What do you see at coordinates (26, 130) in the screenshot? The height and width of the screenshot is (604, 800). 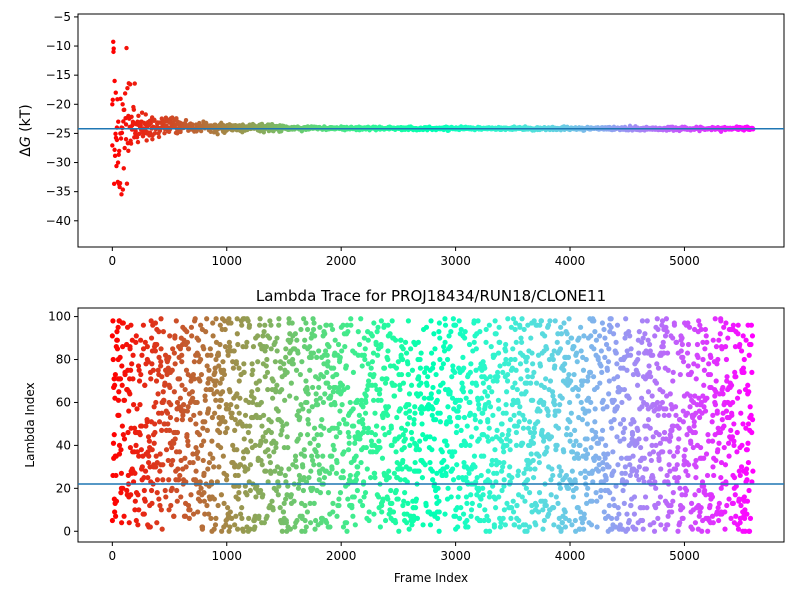 I see `delta-g-ylabel: ΔG (kT)` at bounding box center [26, 130].